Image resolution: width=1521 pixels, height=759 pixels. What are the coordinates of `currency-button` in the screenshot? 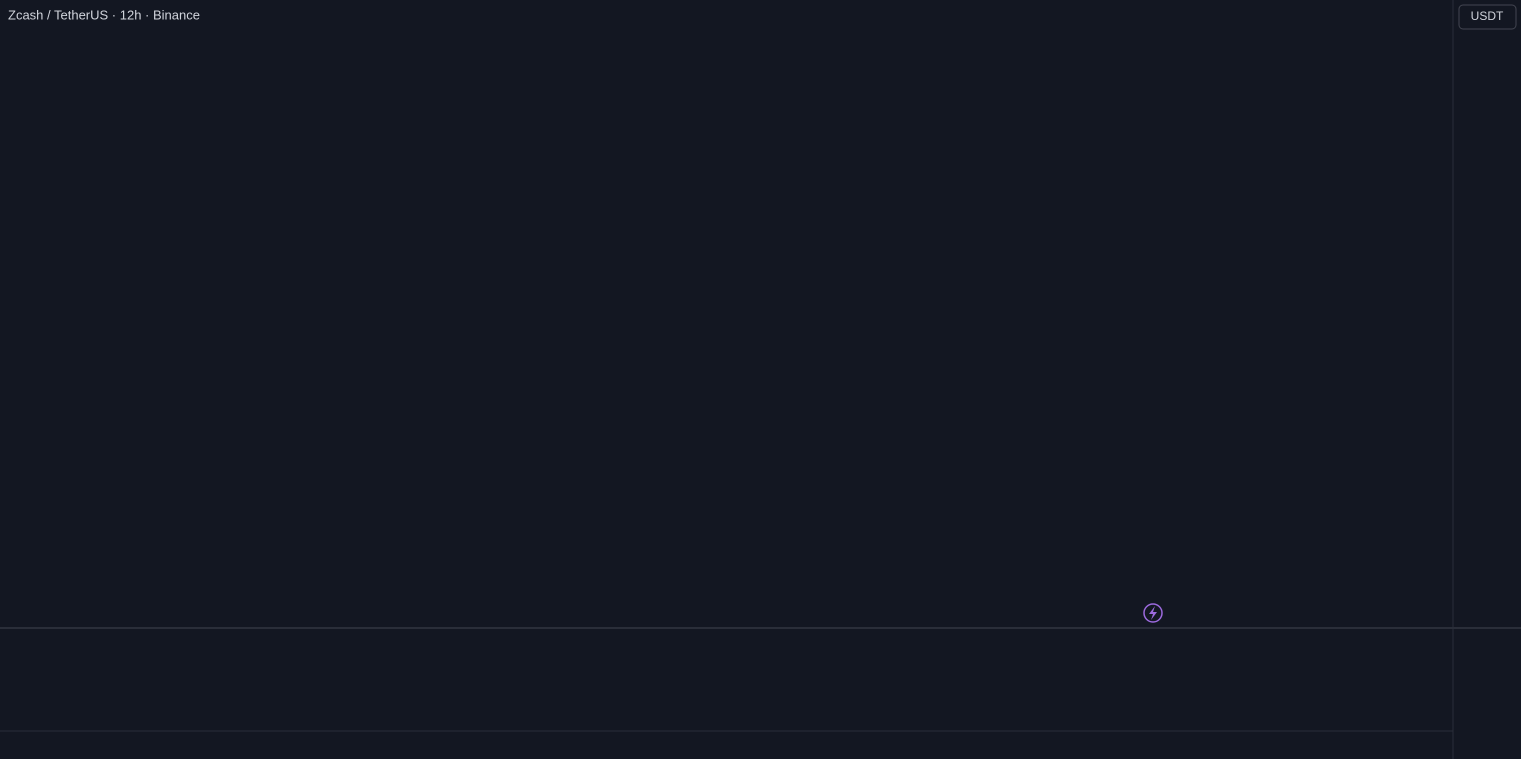 It's located at (1487, 17).